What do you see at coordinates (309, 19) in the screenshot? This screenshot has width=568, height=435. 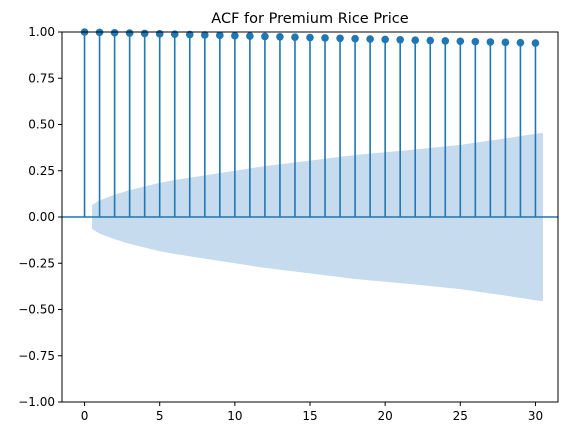 I see `chart-title: ACF for Premium Rice Price` at bounding box center [309, 19].